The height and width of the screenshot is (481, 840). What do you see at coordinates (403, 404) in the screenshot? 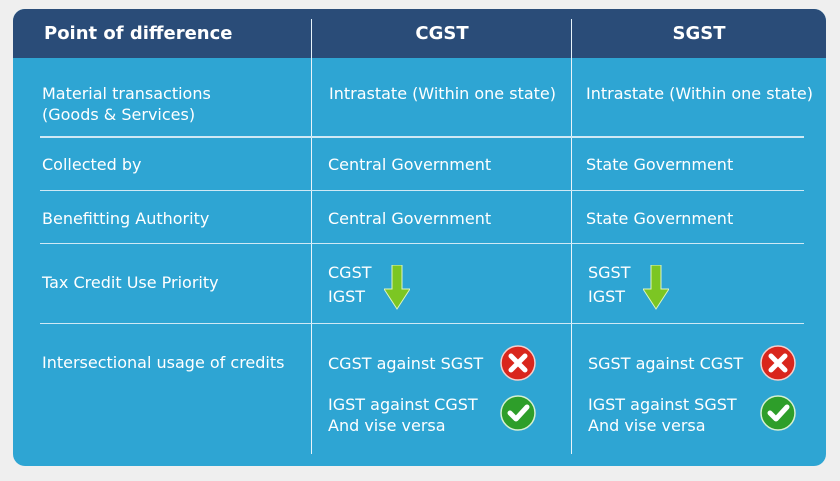
I see `usage-line: IGST against CGST` at bounding box center [403, 404].